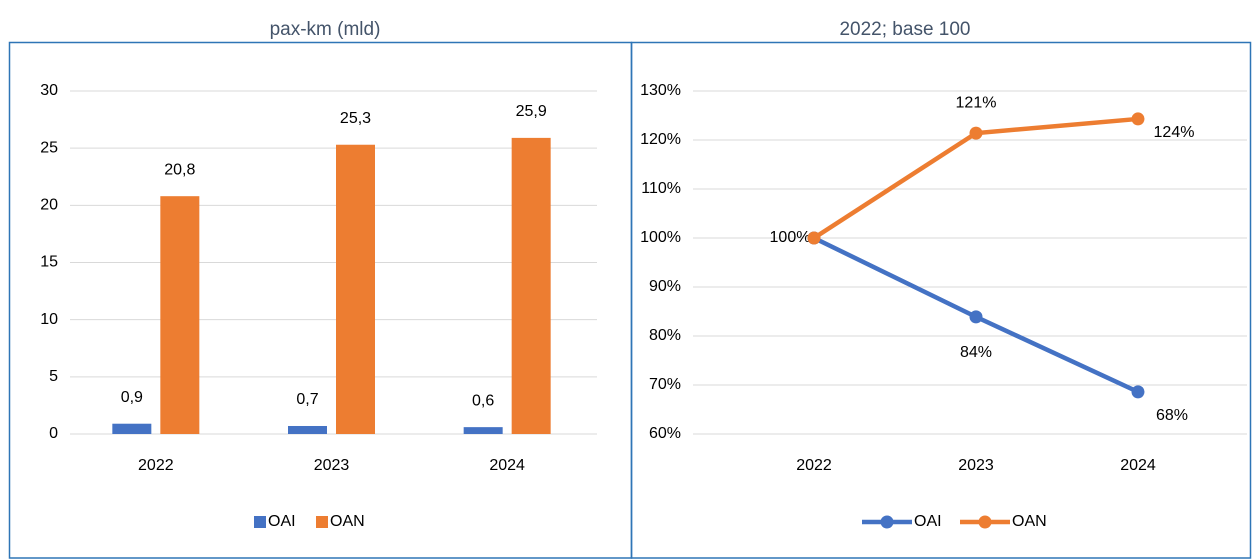 Image resolution: width=1252 pixels, height=559 pixels. Describe the element at coordinates (1172, 415) in the screenshot. I see `data-label: 68%` at that location.